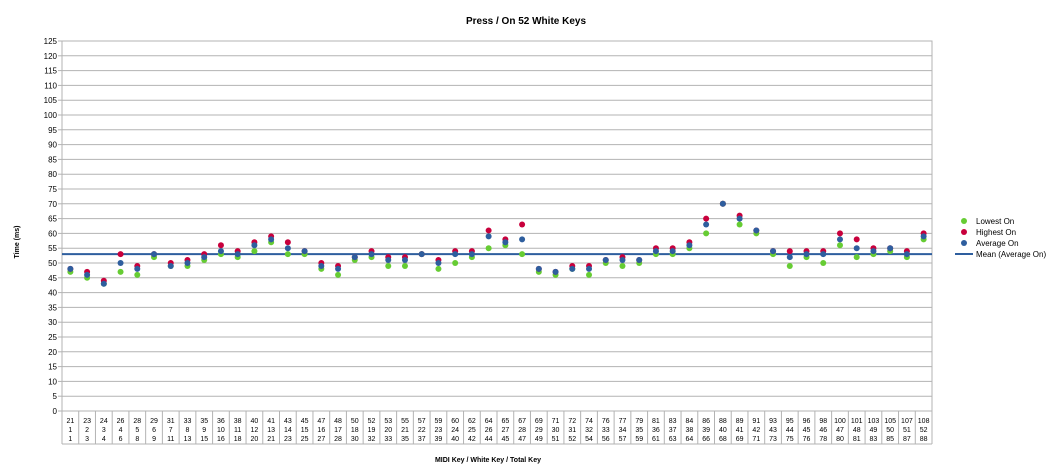 Image resolution: width=1052 pixels, height=475 pixels. I want to click on category-total-label: 6, so click(121, 439).